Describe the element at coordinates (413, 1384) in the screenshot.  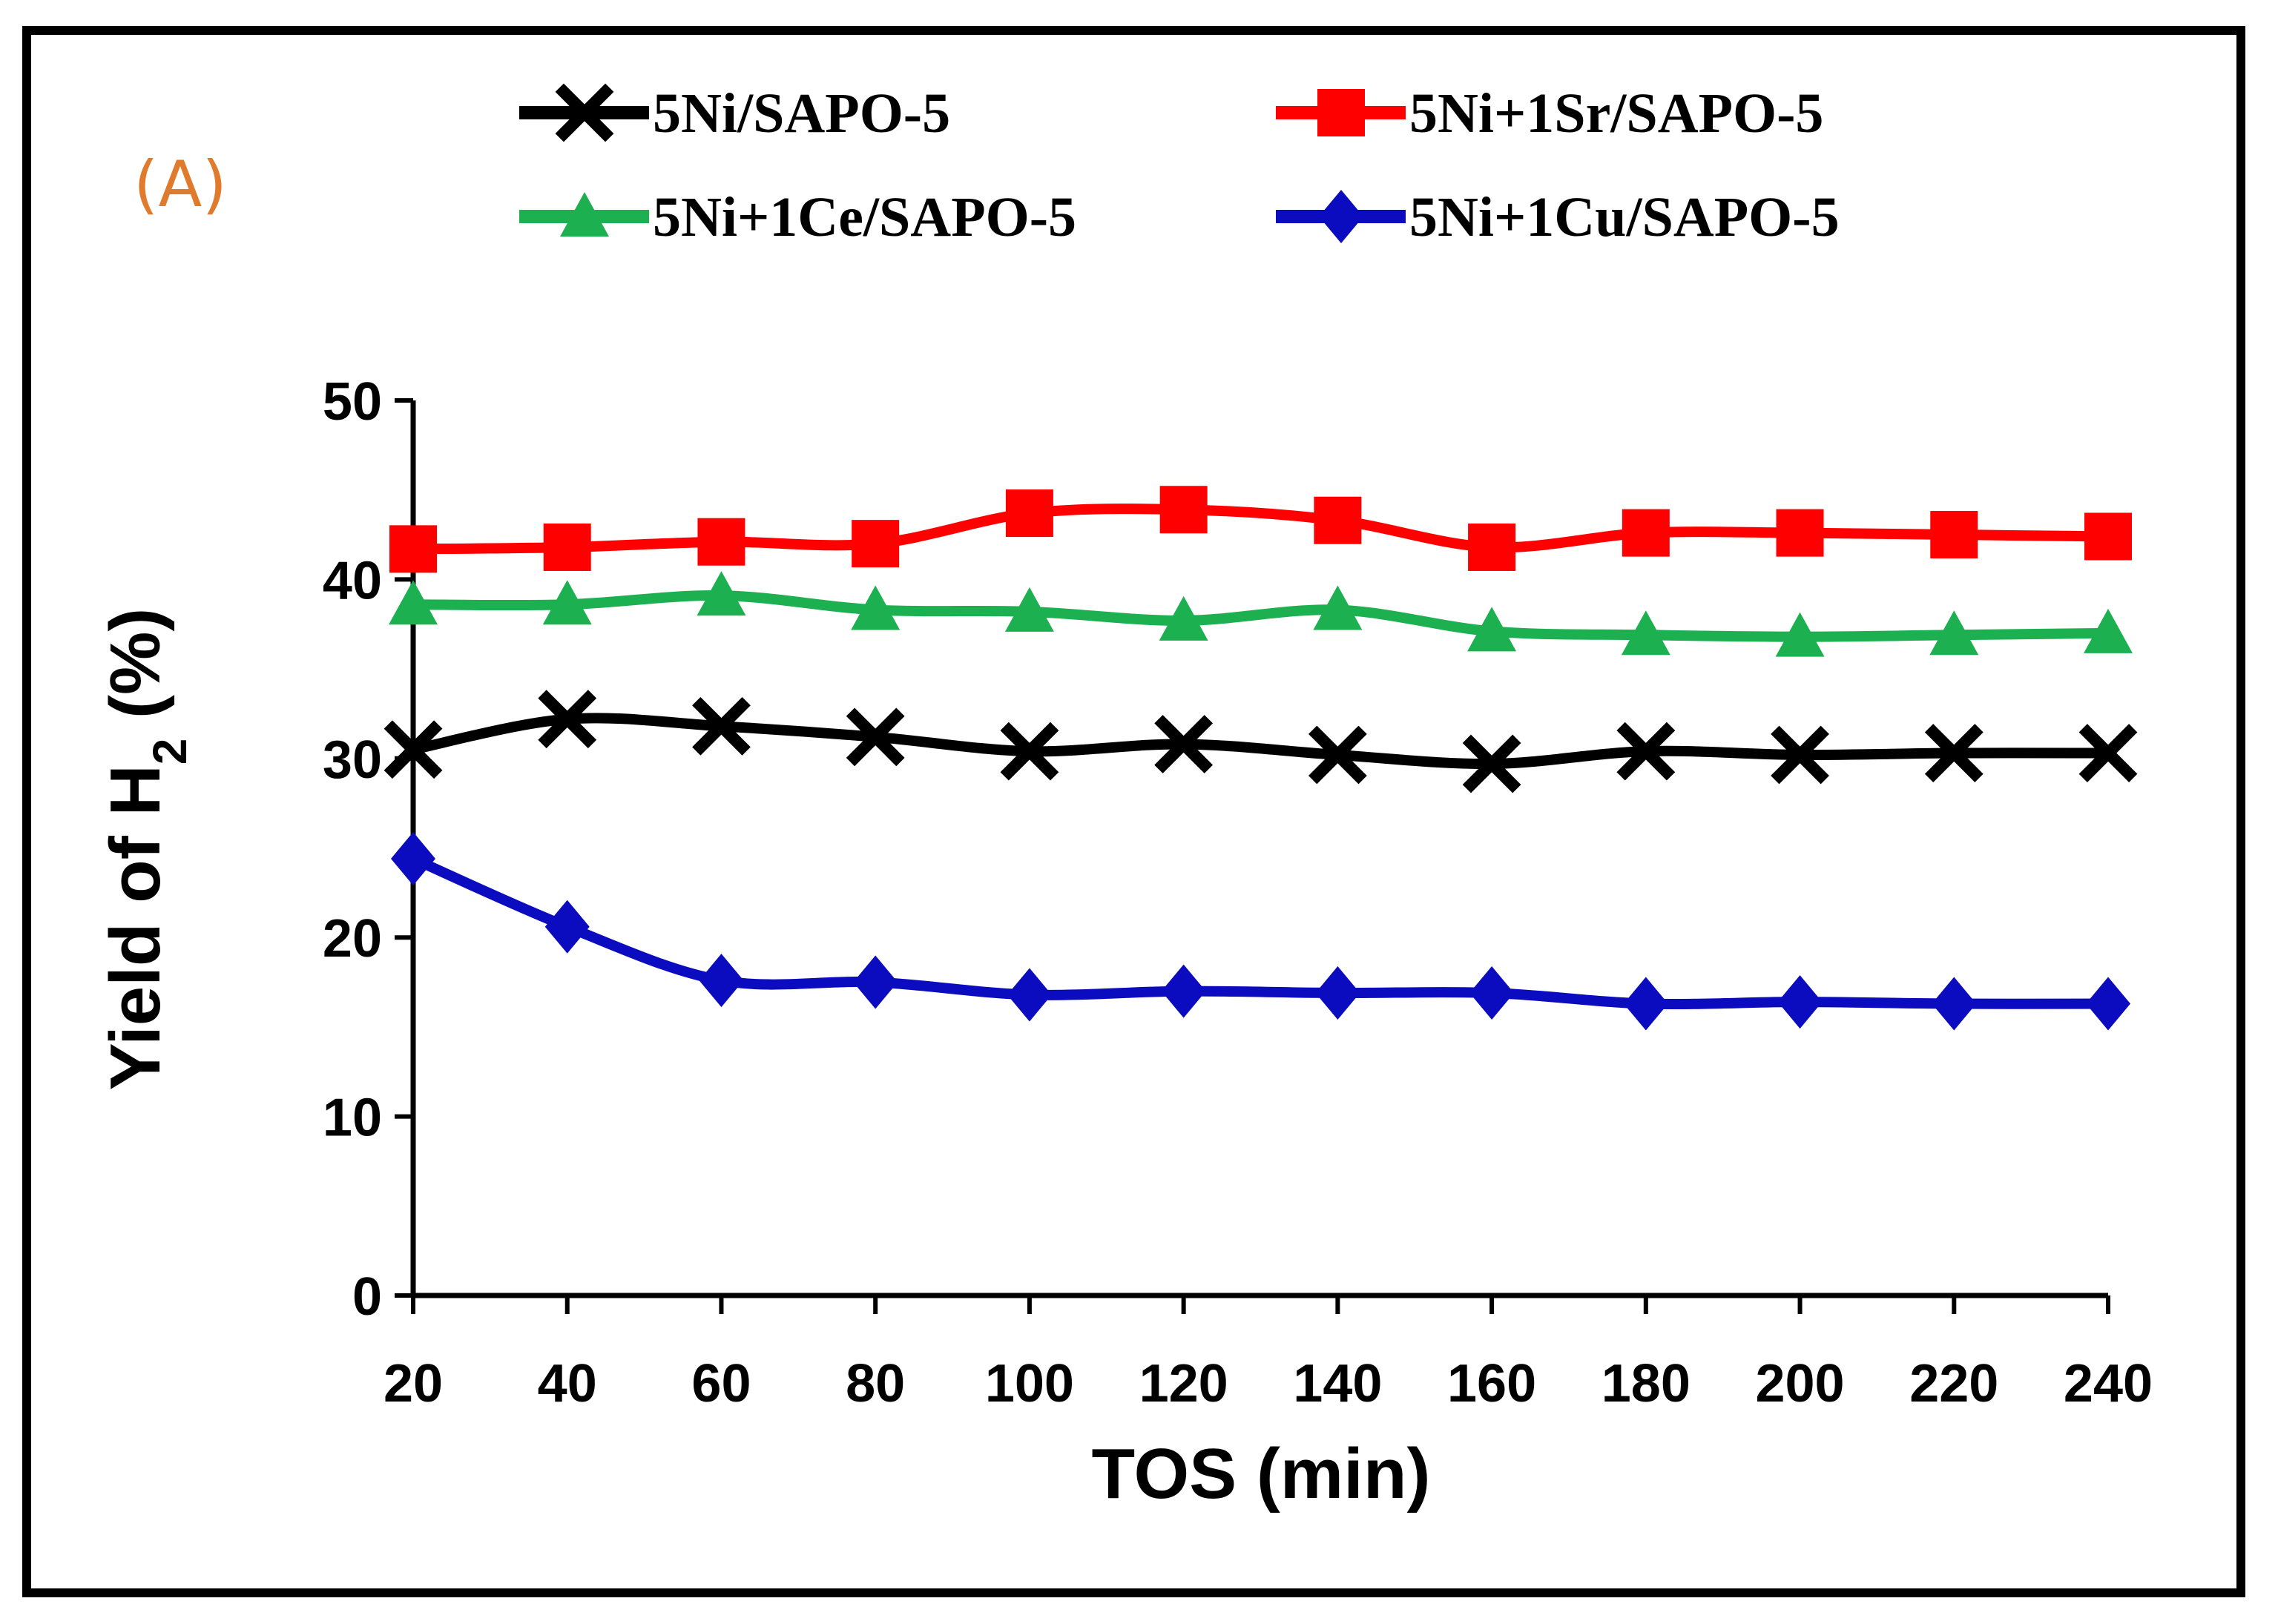
I see `x-tick-label: 20` at that location.